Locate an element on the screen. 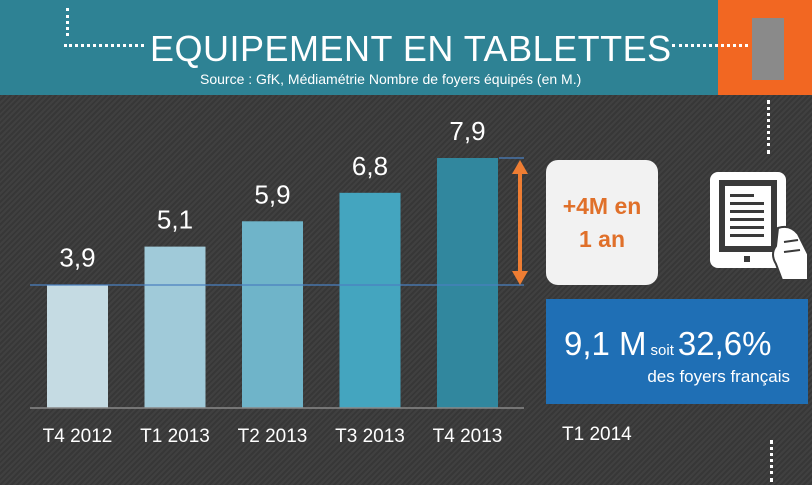 The width and height of the screenshot is (812, 485). bar-t4-2013 is located at coordinates (467, 283).